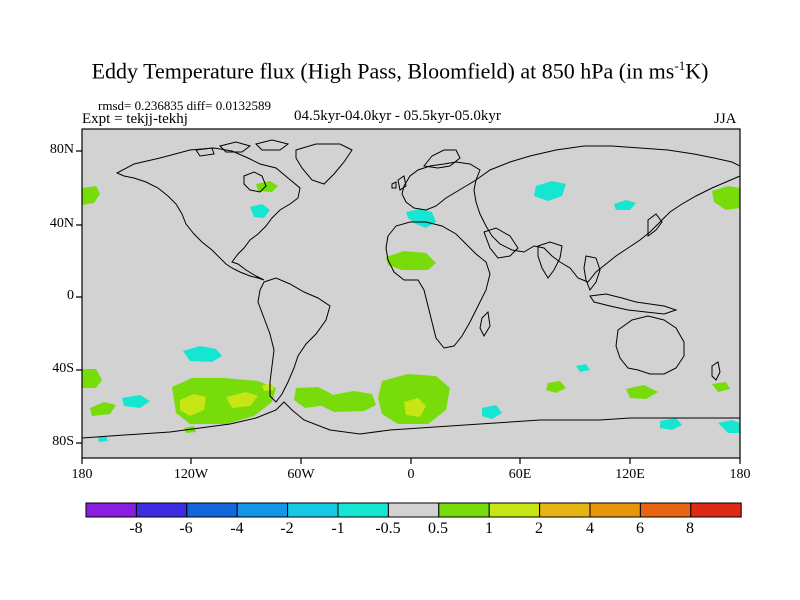 The width and height of the screenshot is (800, 600). What do you see at coordinates (539, 528) in the screenshot?
I see `colorbar-label: 2` at bounding box center [539, 528].